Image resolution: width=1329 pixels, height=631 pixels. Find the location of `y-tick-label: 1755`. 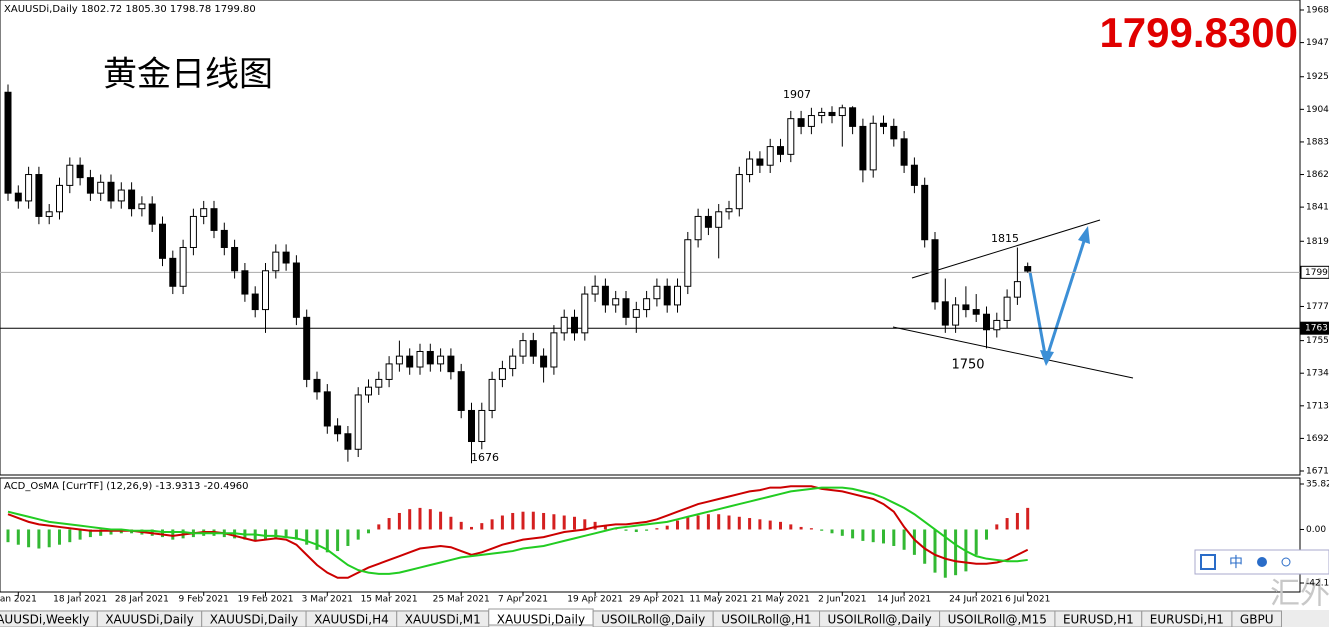

y-tick-label: 1755 is located at coordinates (1317, 341).